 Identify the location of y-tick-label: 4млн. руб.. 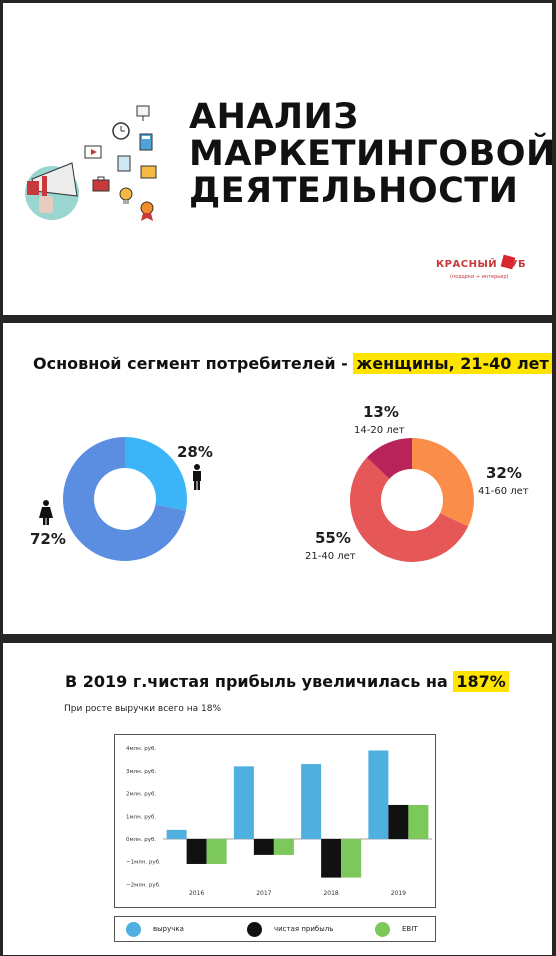
(141, 749).